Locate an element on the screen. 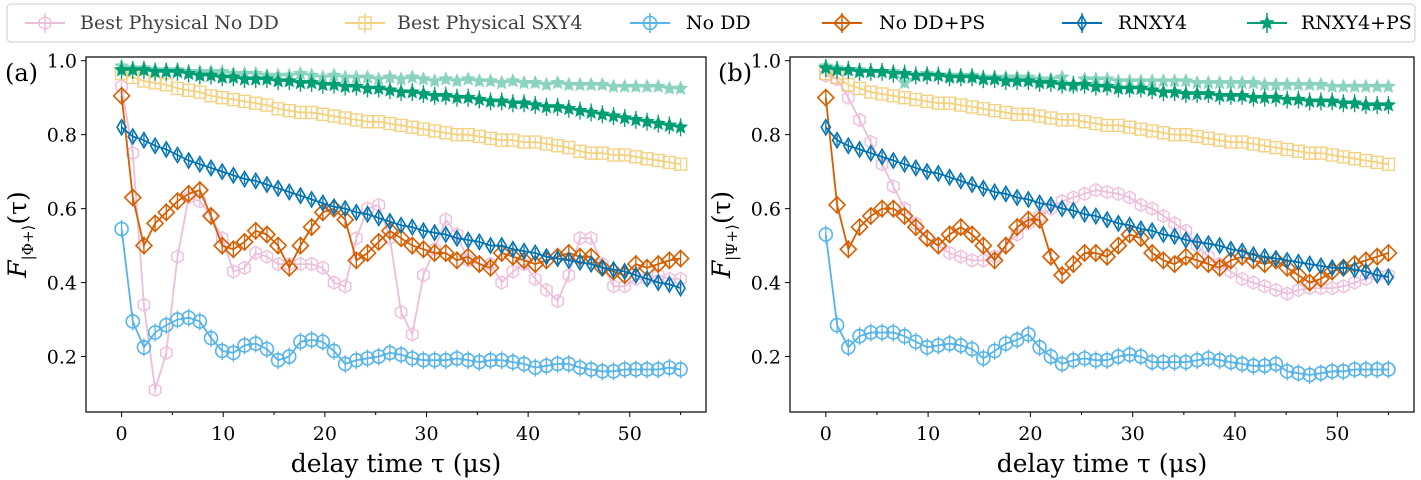  legend-label: No DD is located at coordinates (718, 23).